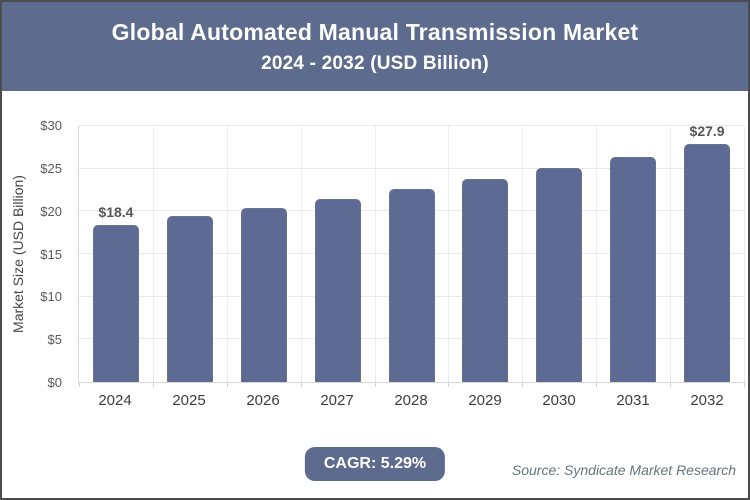 The image size is (750, 500). What do you see at coordinates (36, 254) in the screenshot?
I see `y-axis-ticks: $0 $5 $10 $15 $20 $25 $30` at bounding box center [36, 254].